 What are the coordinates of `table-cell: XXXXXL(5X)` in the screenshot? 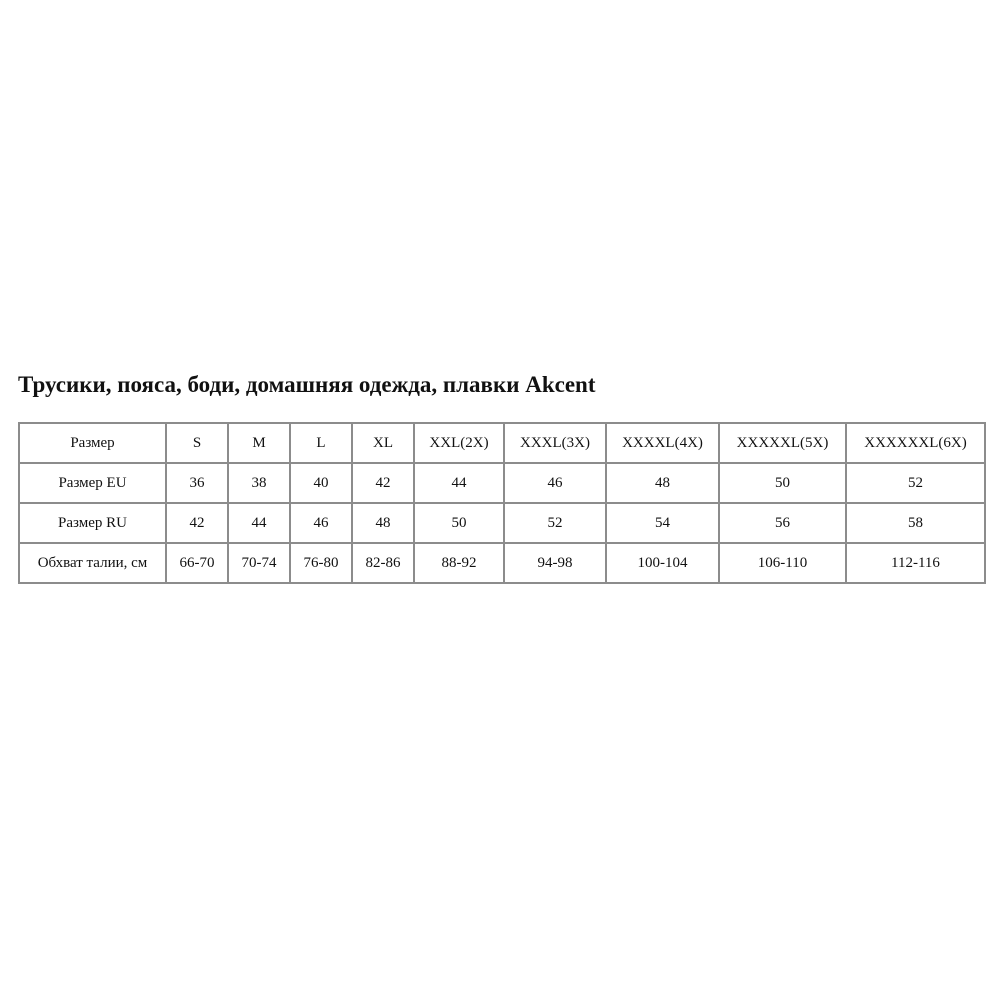 It's located at (782, 443).